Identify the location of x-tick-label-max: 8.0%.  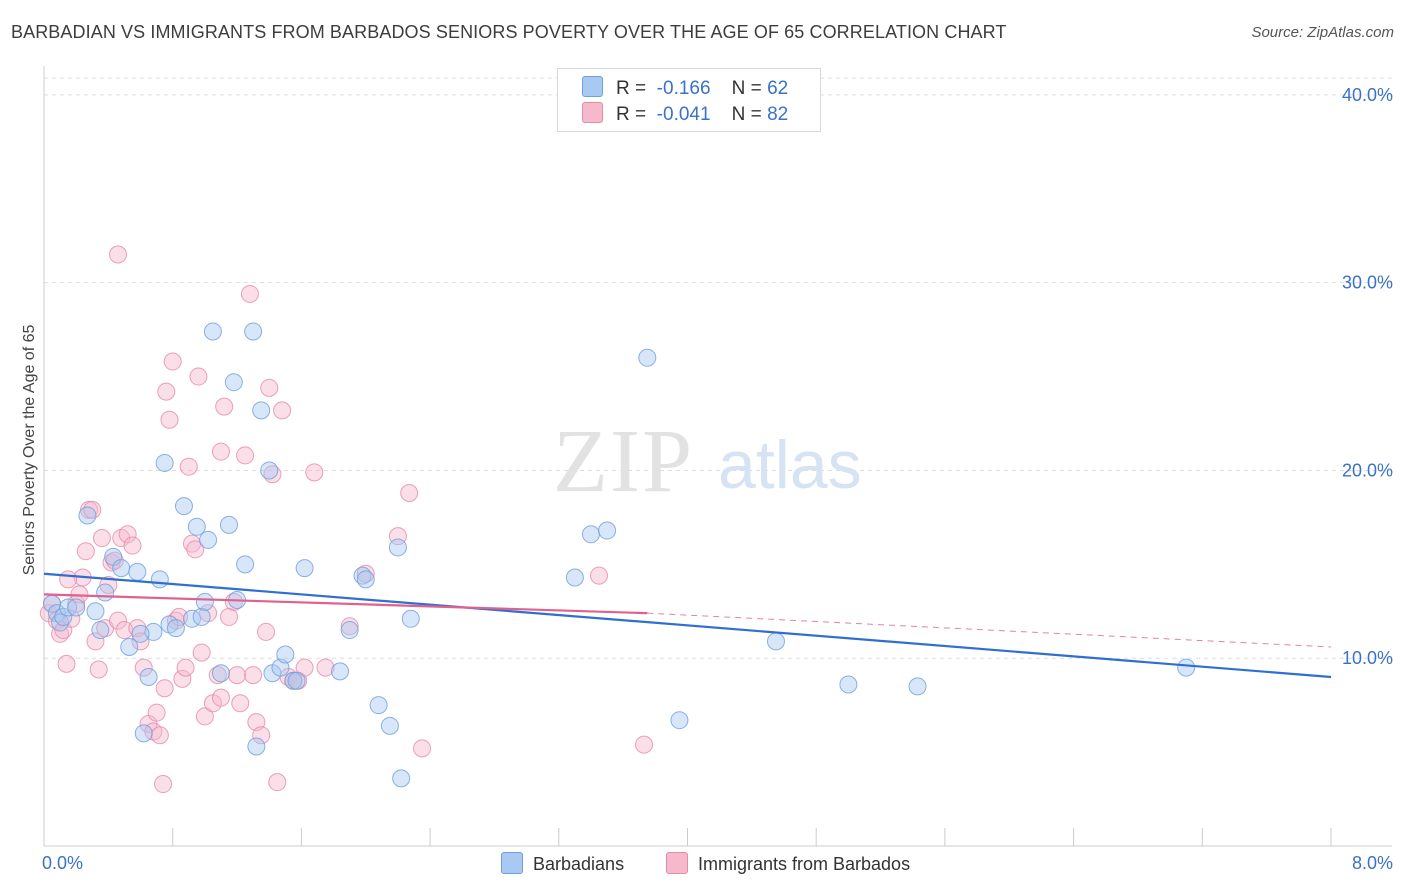
(1372, 863).